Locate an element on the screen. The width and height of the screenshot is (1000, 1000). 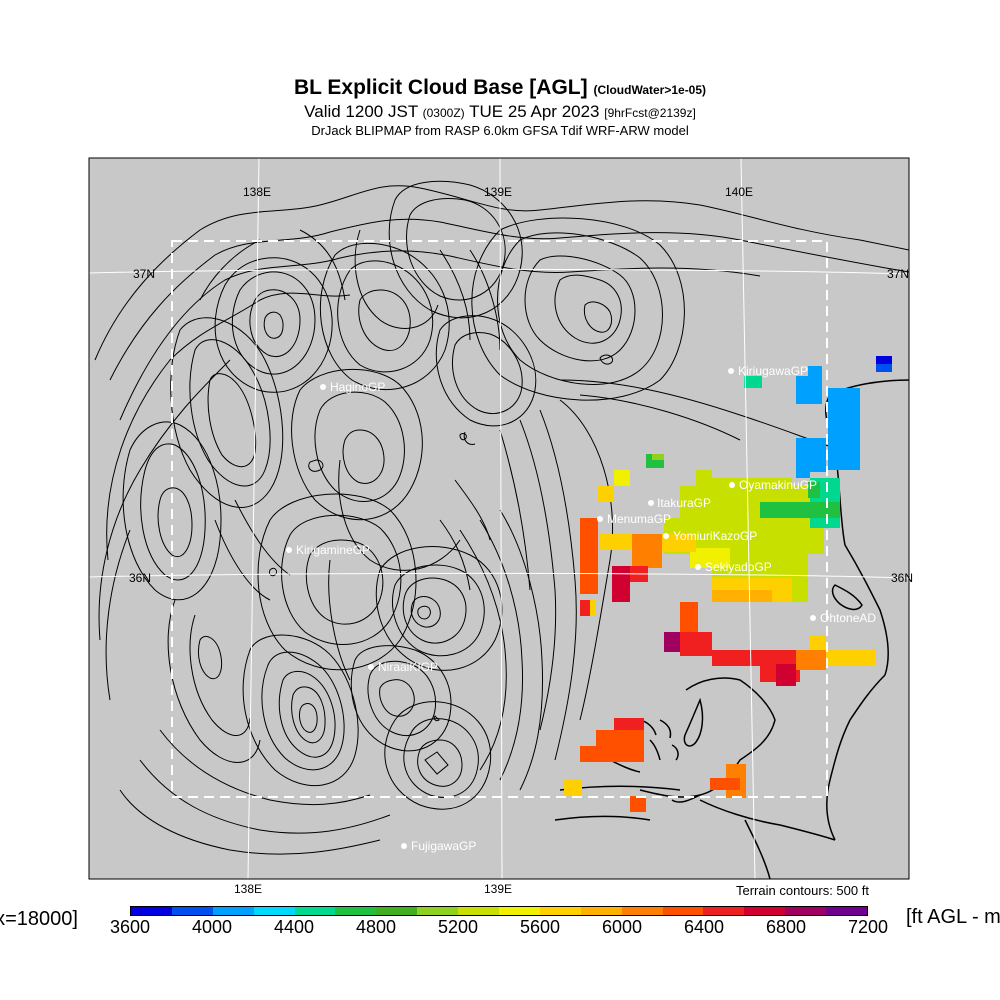
lat-label-left: 36N is located at coordinates (140, 578).